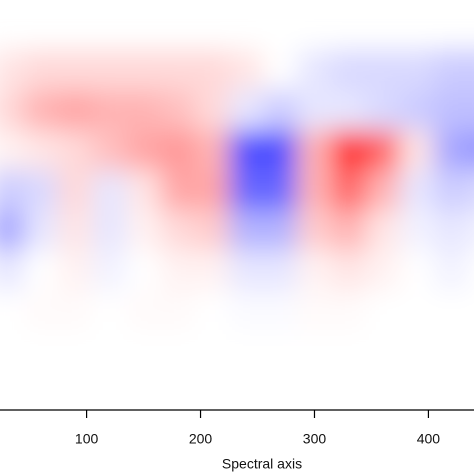  Describe the element at coordinates (429, 439) in the screenshot. I see `x-tick-label: 400` at that location.